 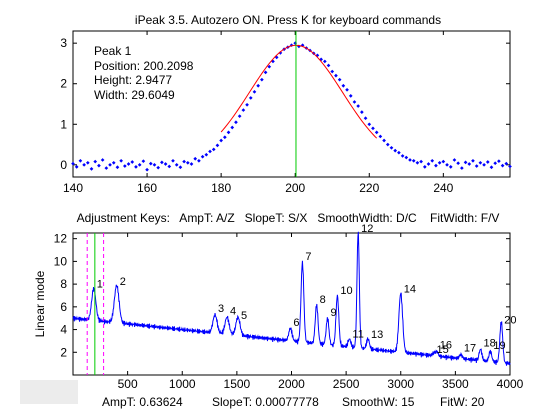 I want to click on lower-x-tick-label: 4000, so click(x=510, y=384).